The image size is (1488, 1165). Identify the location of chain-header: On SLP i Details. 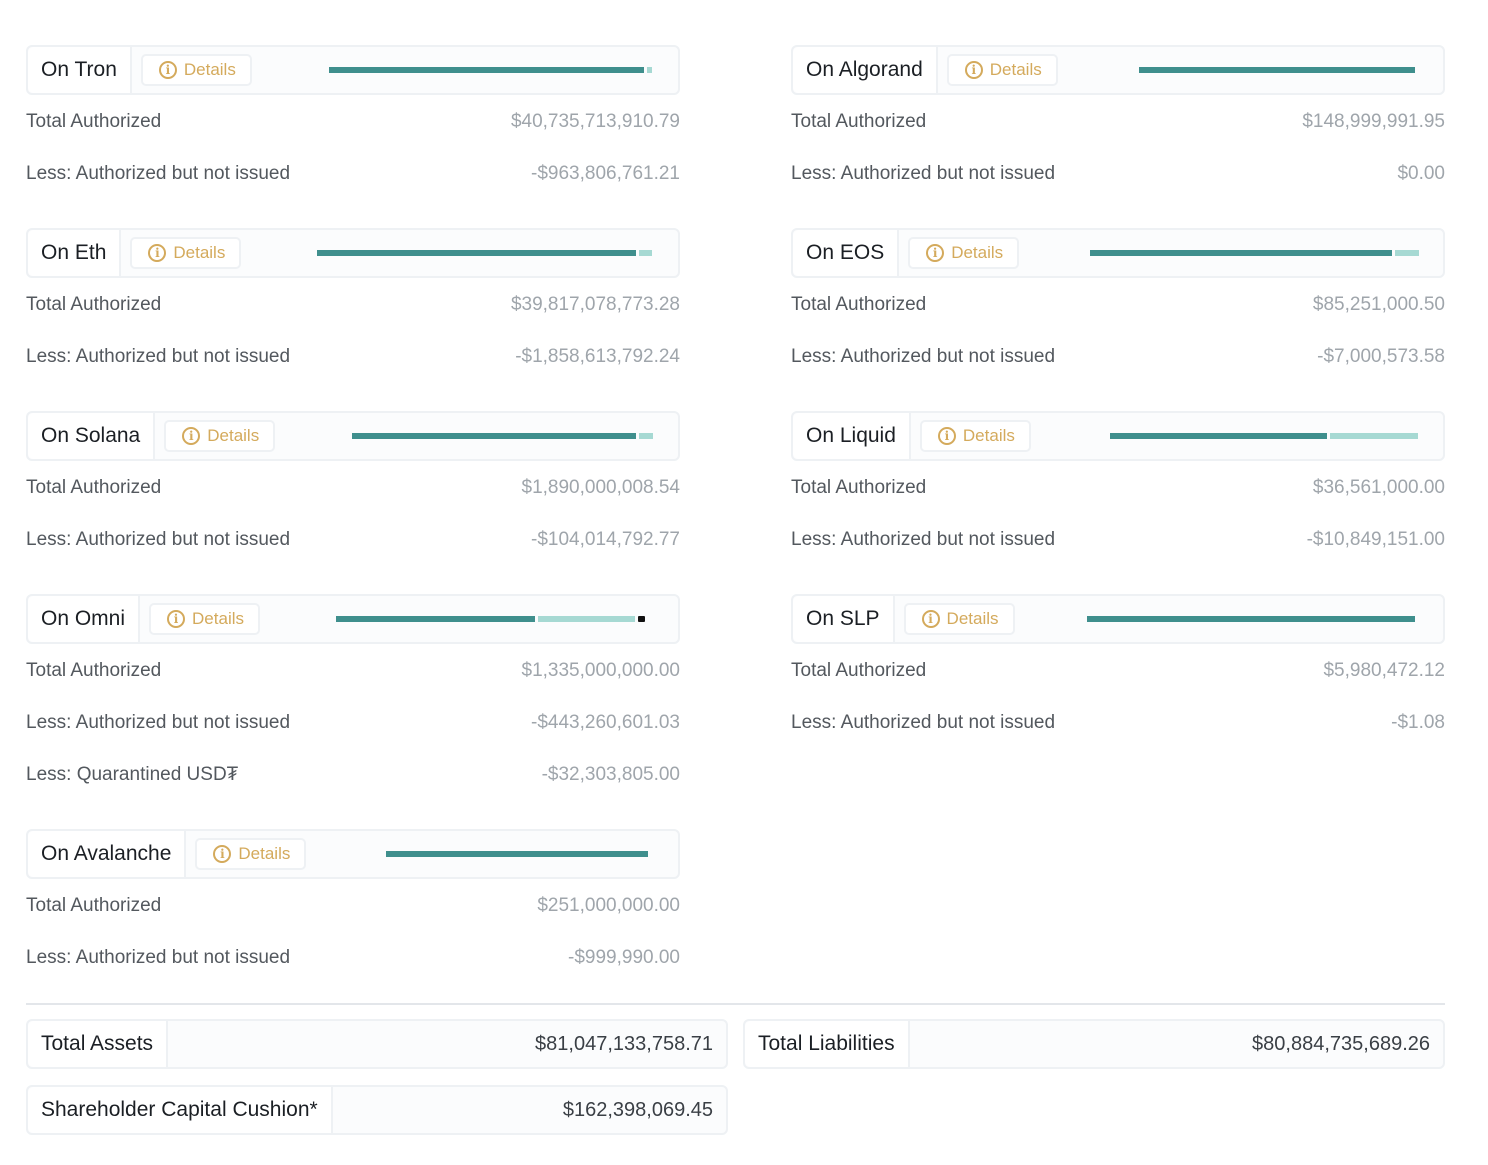
(1118, 619).